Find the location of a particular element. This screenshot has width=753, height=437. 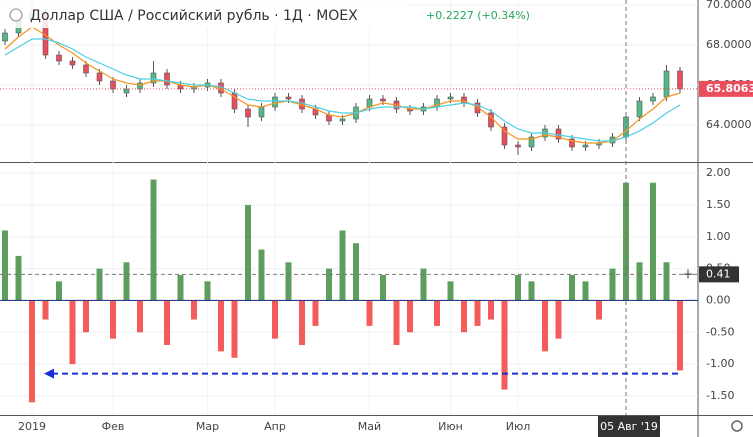

y-tick-label: -1.00 is located at coordinates (720, 363).